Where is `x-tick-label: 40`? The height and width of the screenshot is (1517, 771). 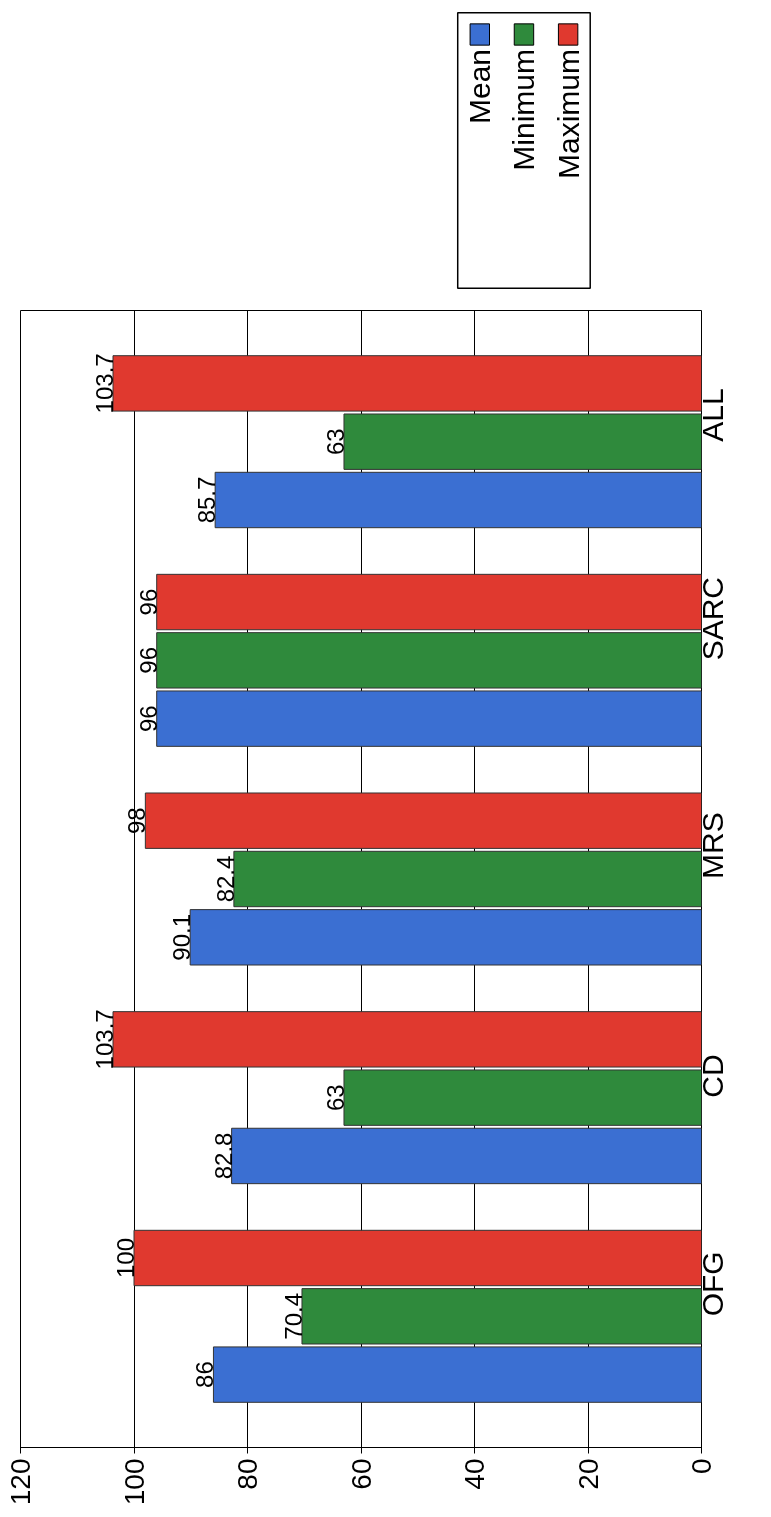 x-tick-label: 40 is located at coordinates (474, 1474).